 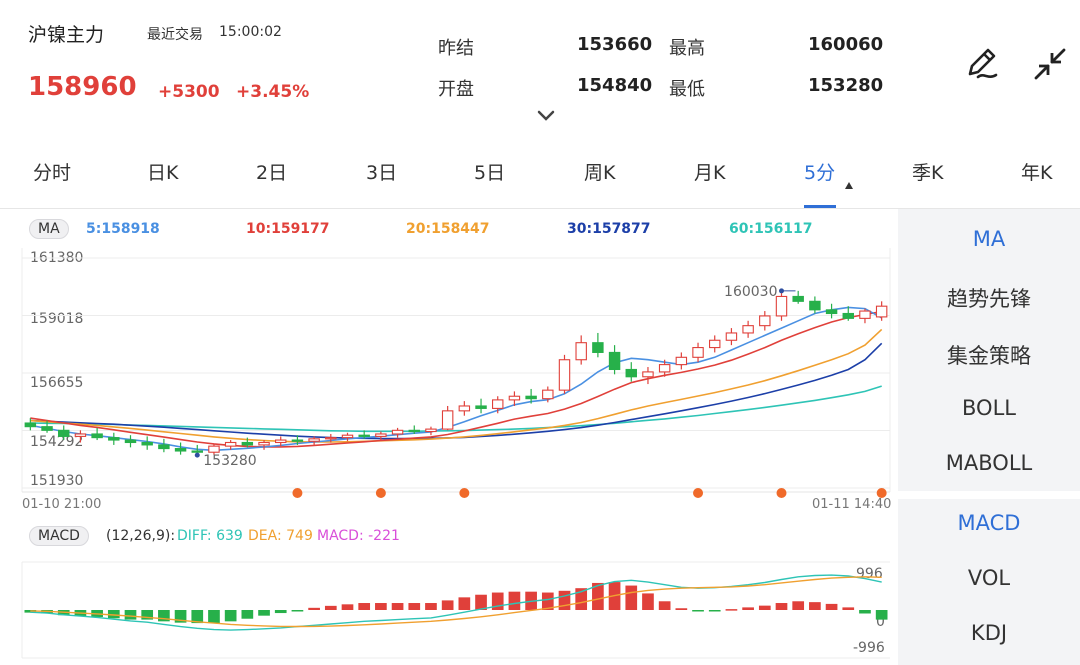 I want to click on tab-3day: 3日, so click(x=382, y=173).